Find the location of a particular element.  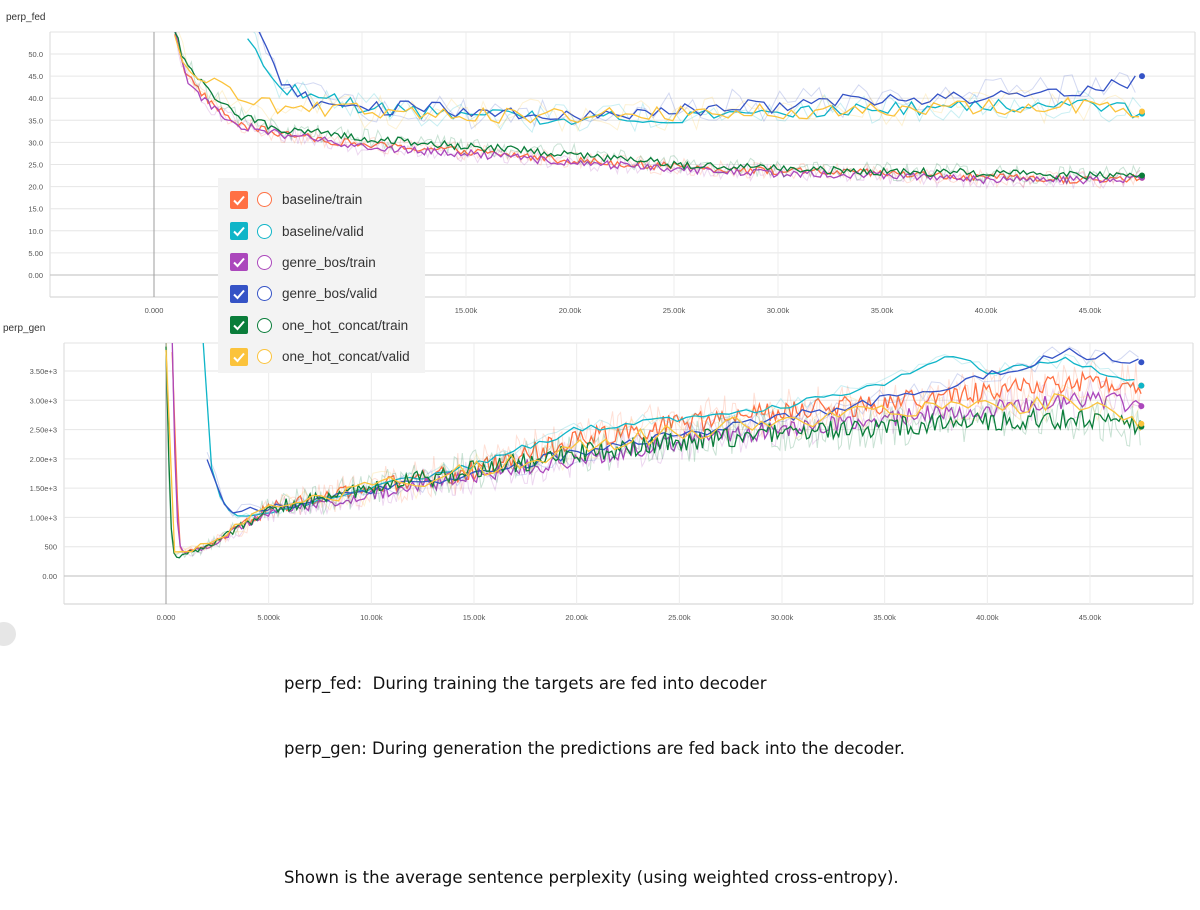

legend-item-baseline-train: baseline/train is located at coordinates (321, 199).